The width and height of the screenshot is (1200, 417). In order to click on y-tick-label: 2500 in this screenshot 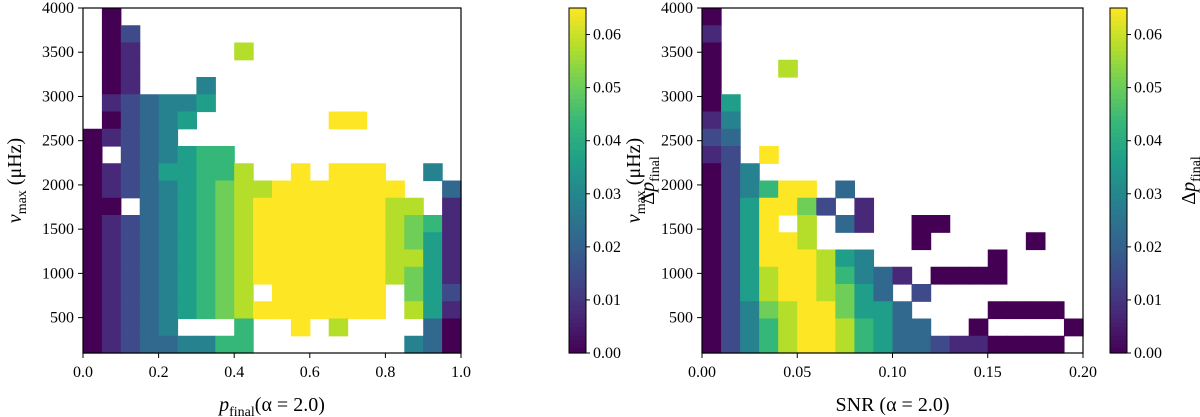, I will do `click(677, 141)`.